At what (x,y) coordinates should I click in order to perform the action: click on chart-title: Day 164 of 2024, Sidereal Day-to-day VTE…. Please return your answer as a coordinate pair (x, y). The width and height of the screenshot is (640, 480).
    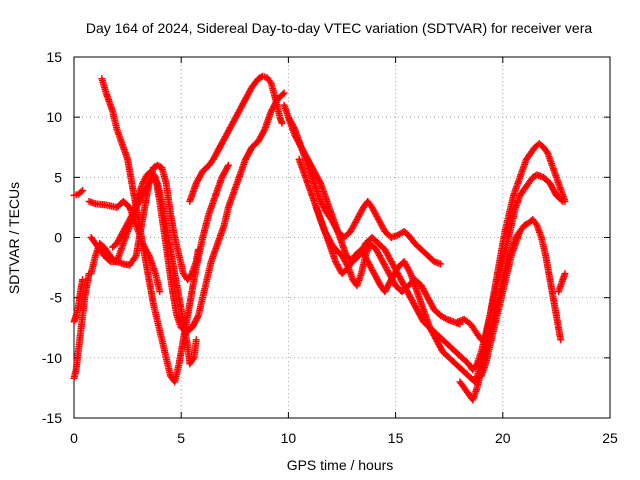
    Looking at the image, I should click on (339, 28).